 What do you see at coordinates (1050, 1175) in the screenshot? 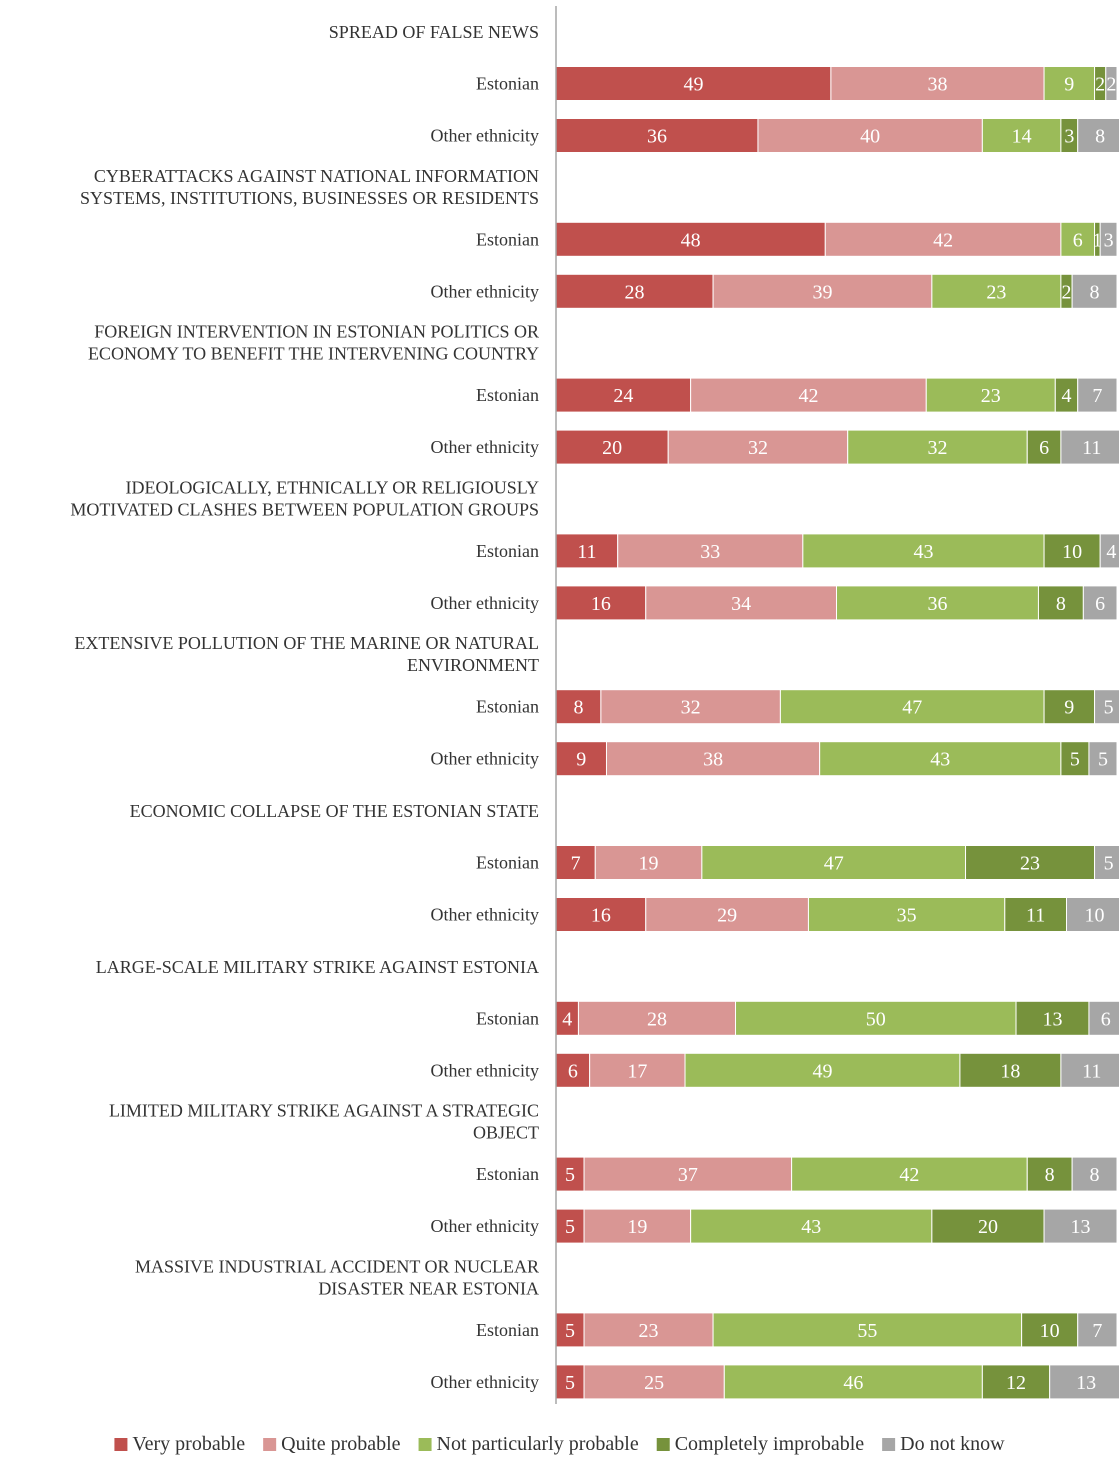
I see `data-label-completely-improbable: 8` at bounding box center [1050, 1175].